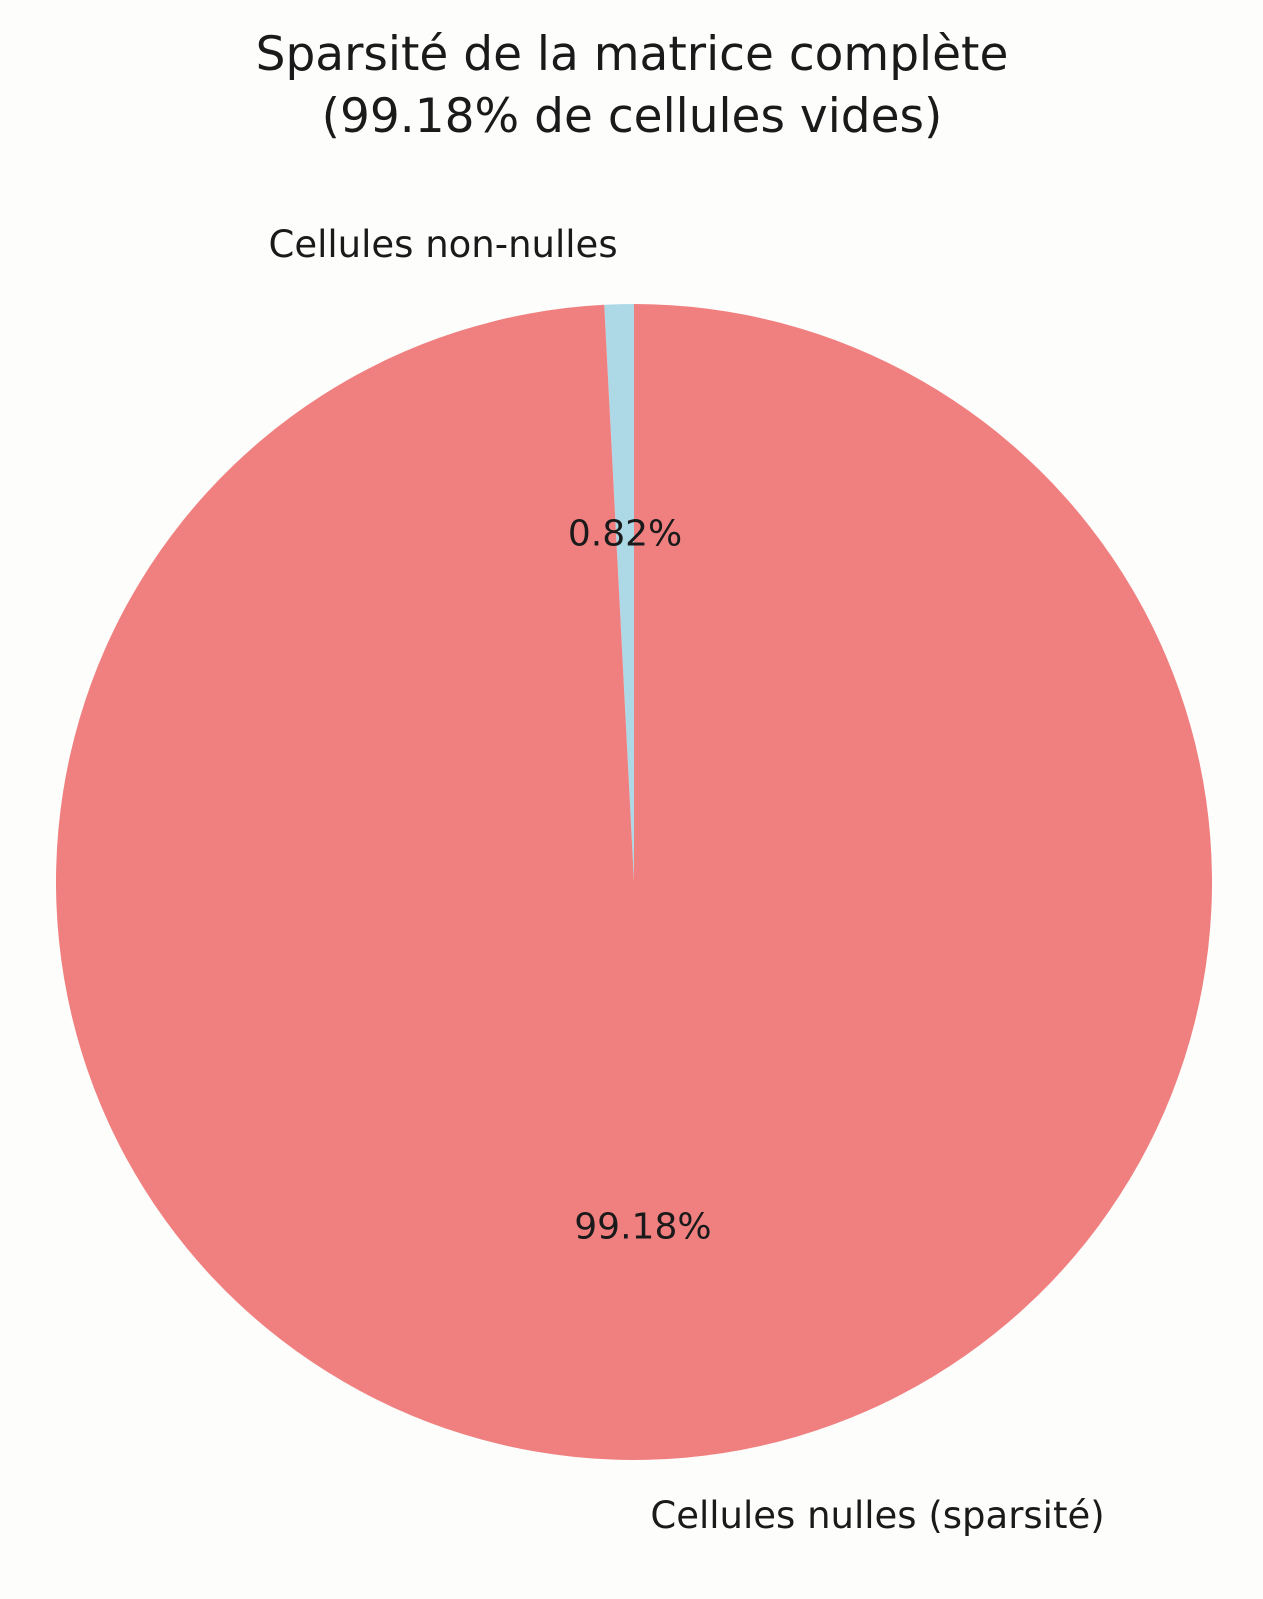 The height and width of the screenshot is (1599, 1263). What do you see at coordinates (632, 54) in the screenshot?
I see `chart-title-line-1: Sparsité de la matrice complète` at bounding box center [632, 54].